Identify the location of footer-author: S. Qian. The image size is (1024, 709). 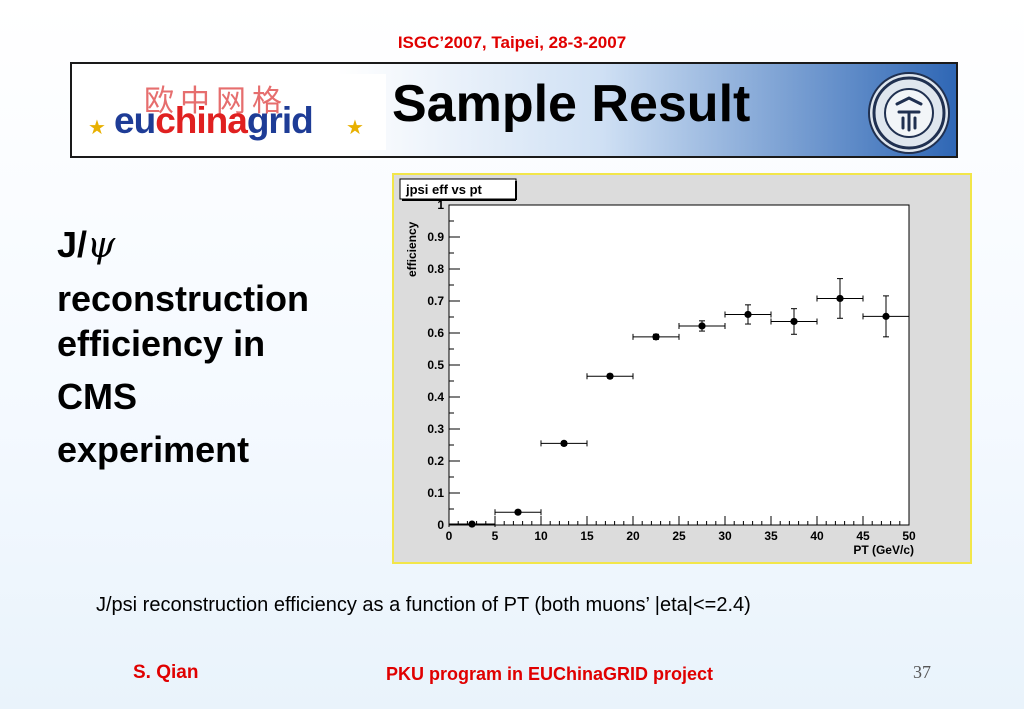
(166, 672).